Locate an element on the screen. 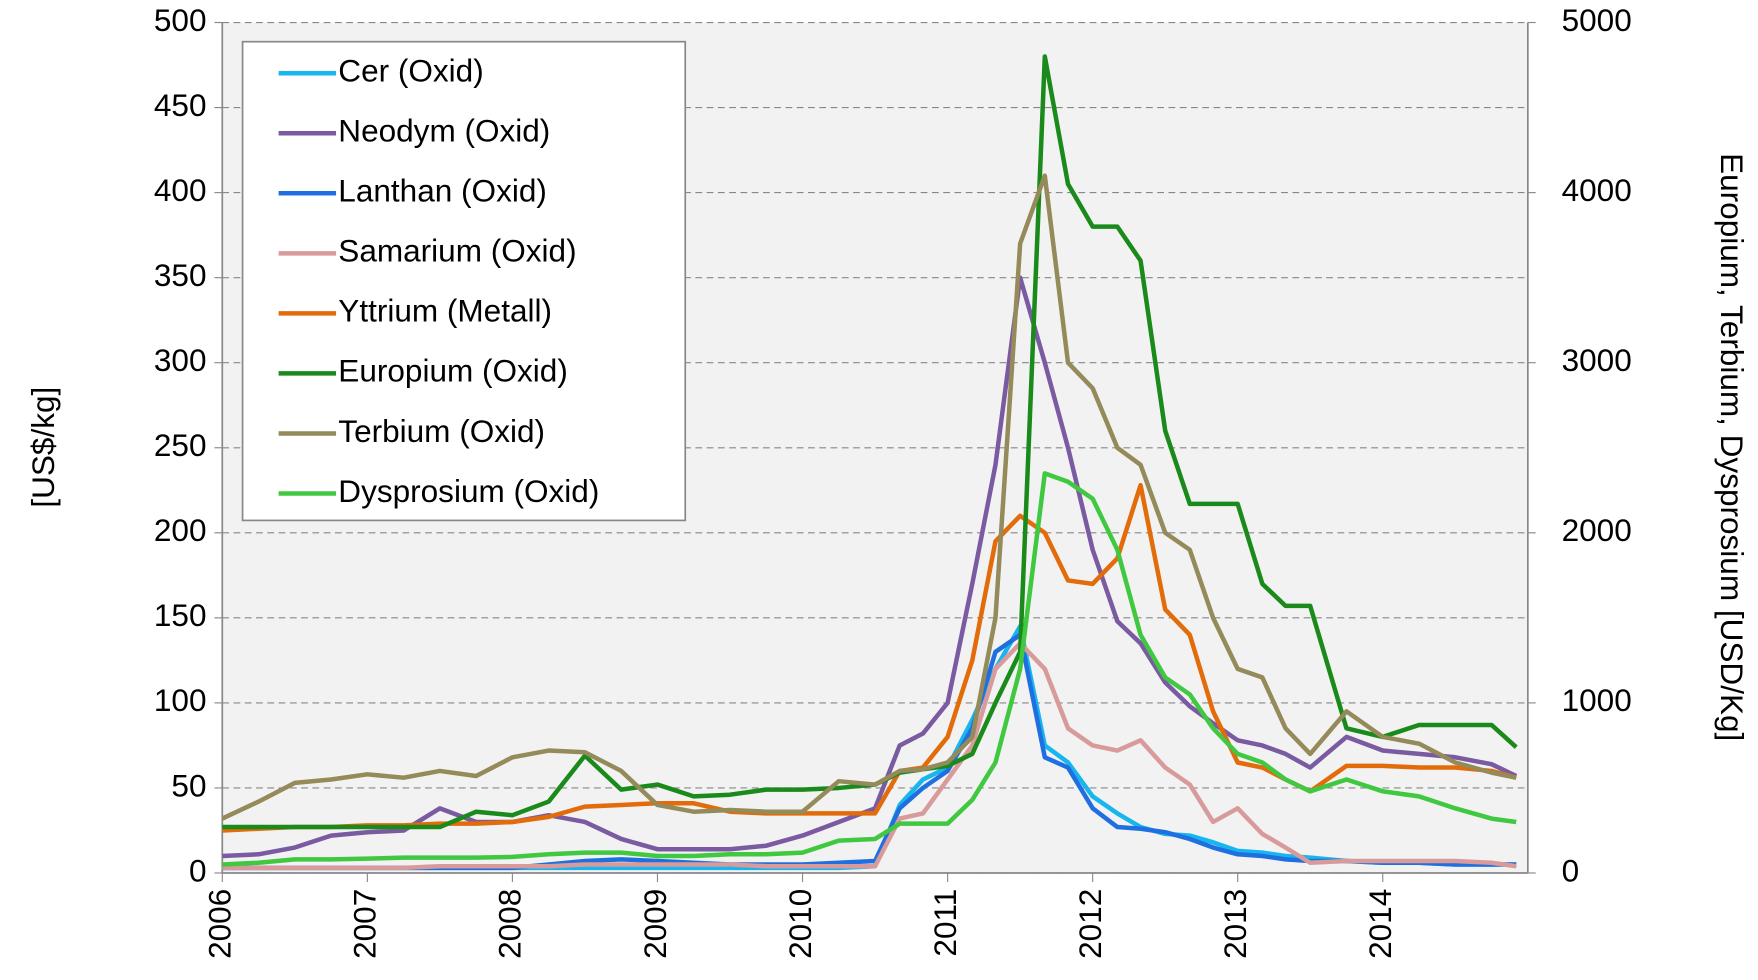 This screenshot has width=1758, height=980. y2-tick-label: 1000 is located at coordinates (1597, 700).